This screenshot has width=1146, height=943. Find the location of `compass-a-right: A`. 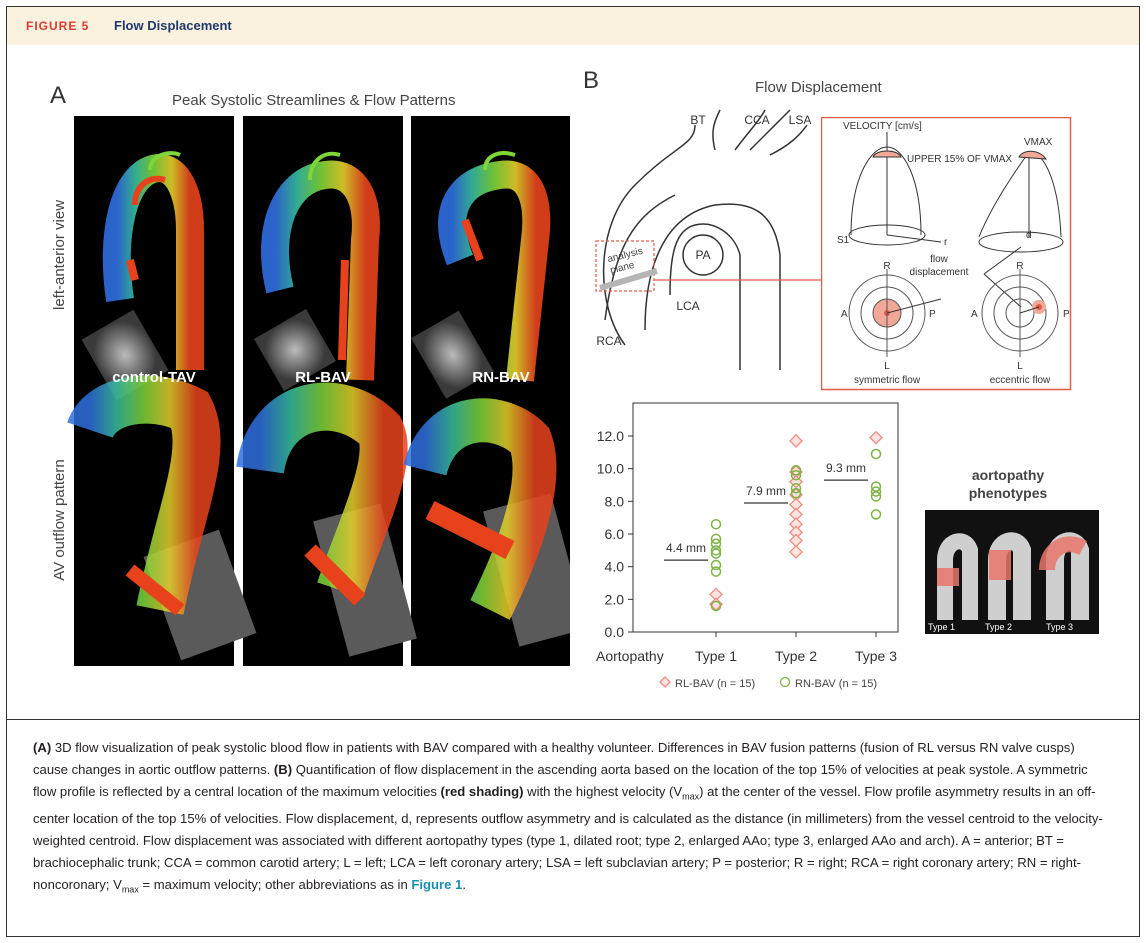

compass-a-right: A is located at coordinates (974, 314).